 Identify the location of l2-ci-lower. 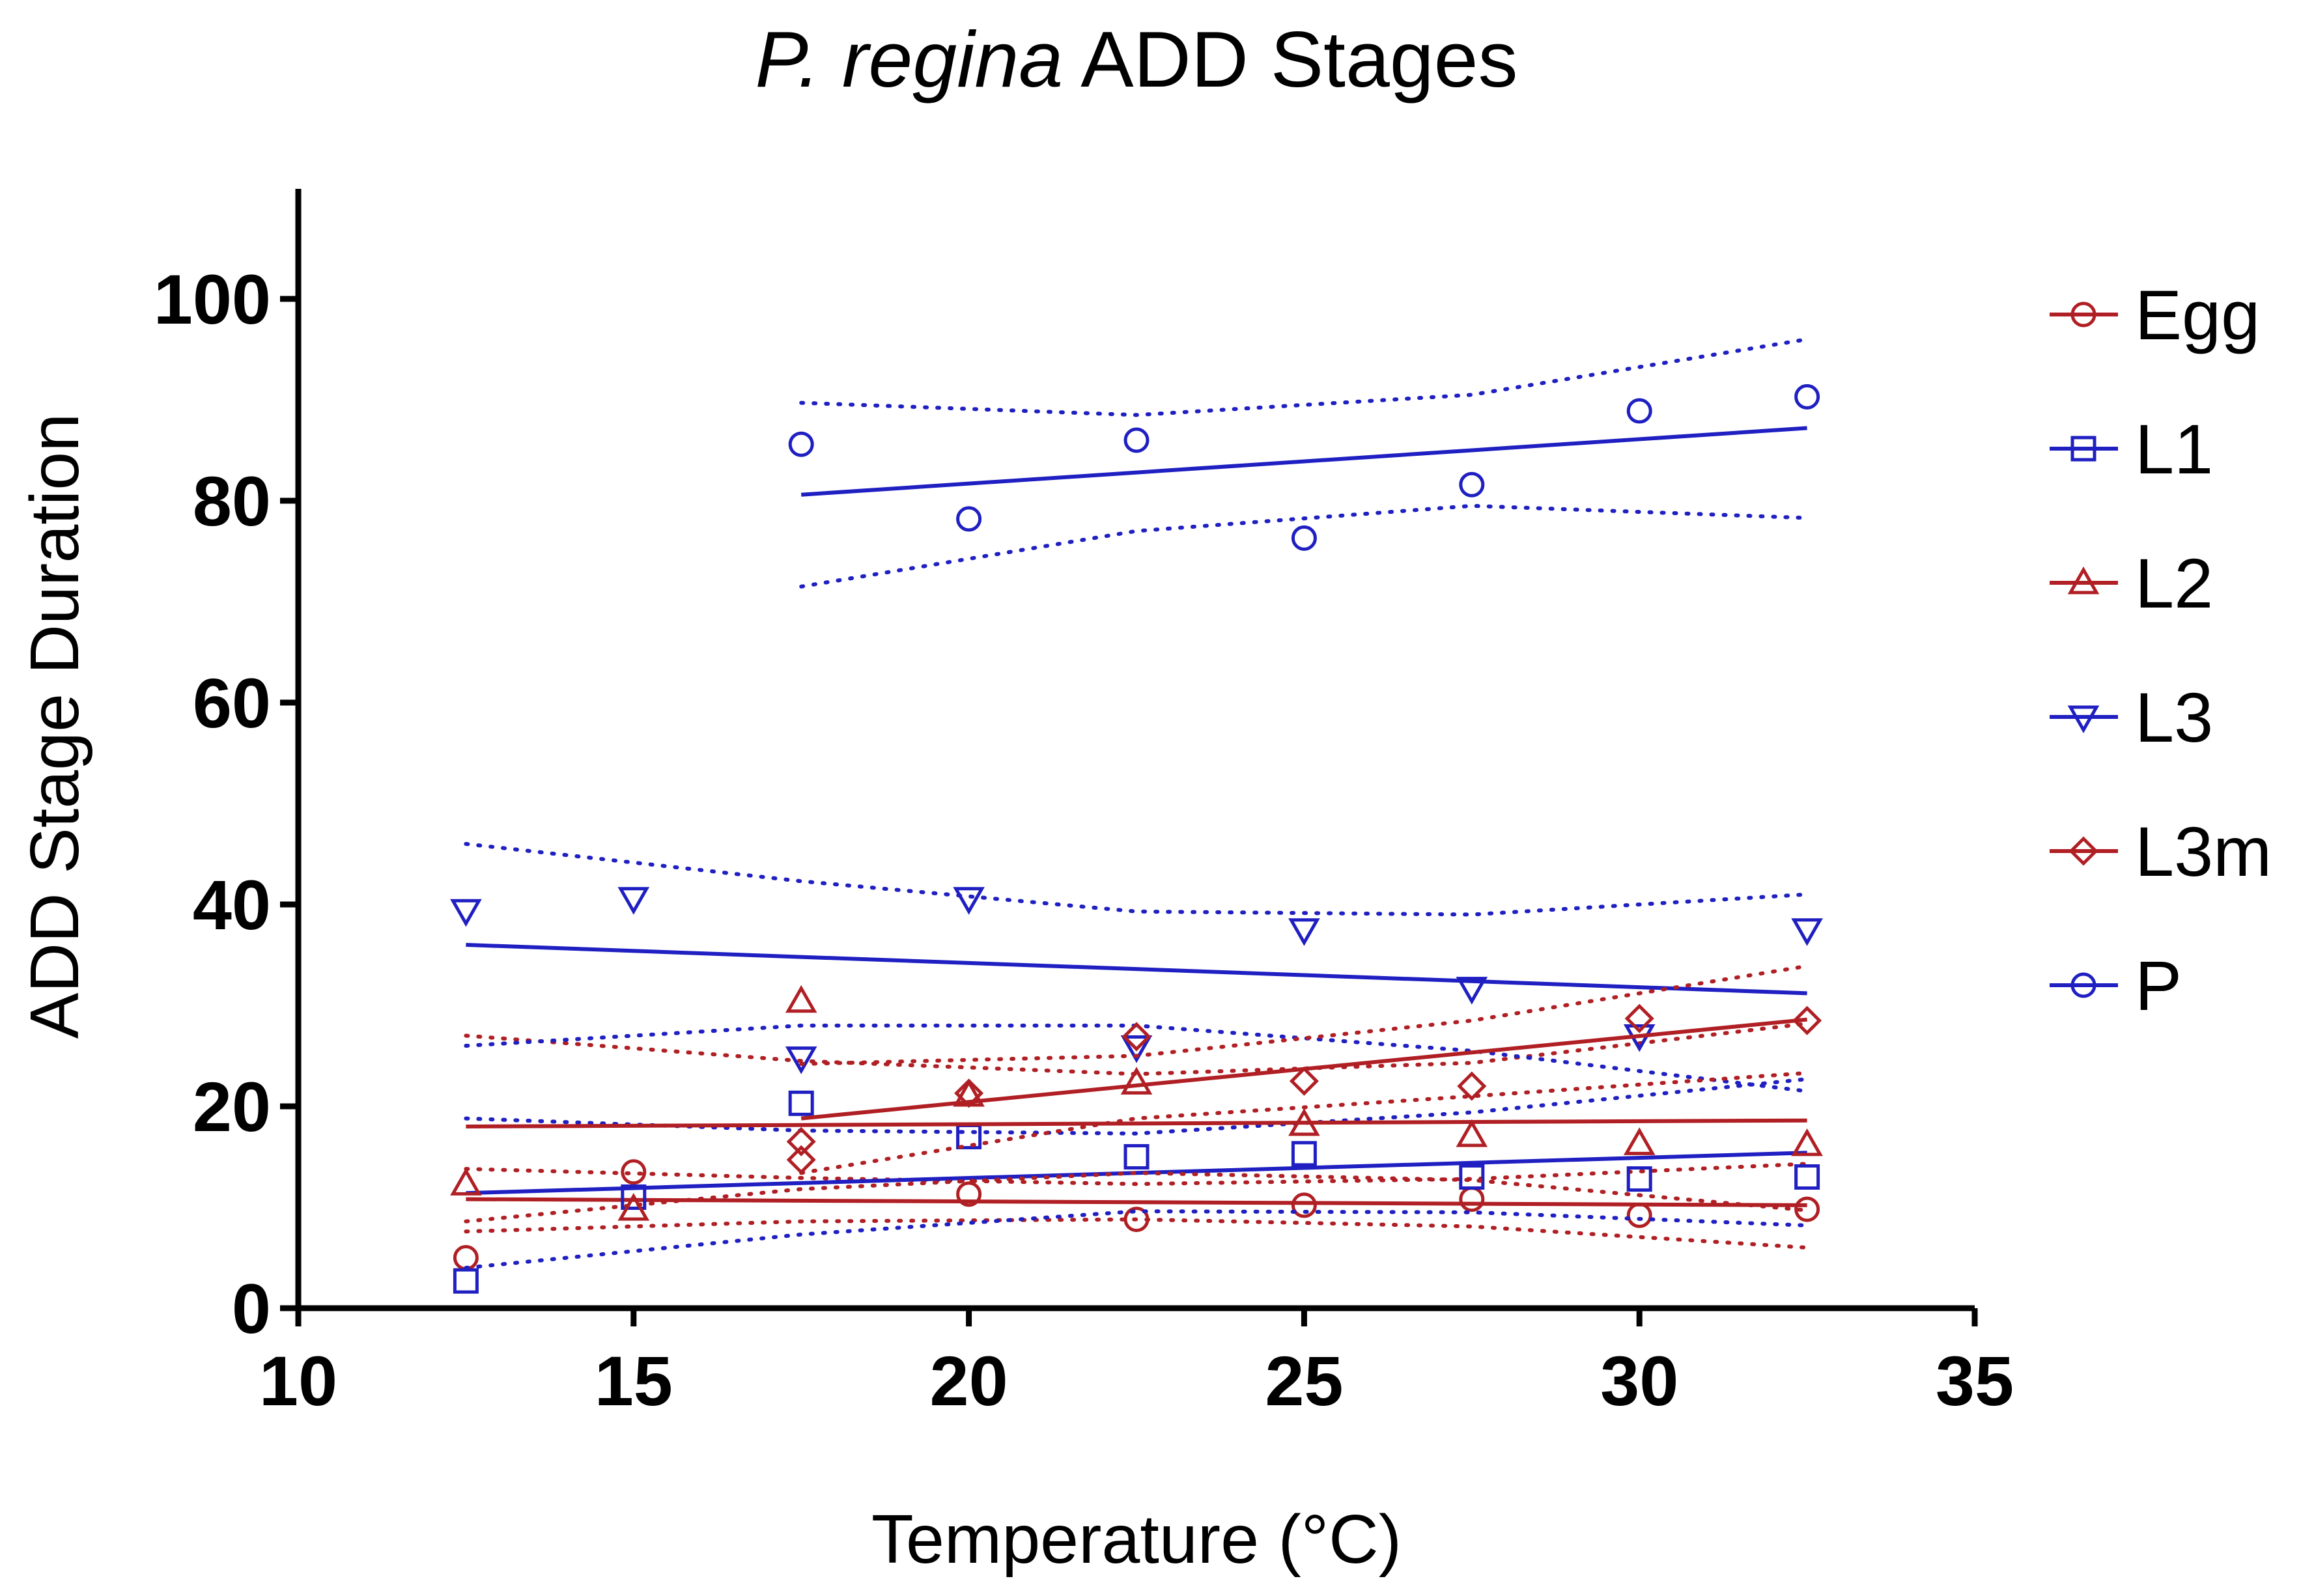
(1136, 1198).